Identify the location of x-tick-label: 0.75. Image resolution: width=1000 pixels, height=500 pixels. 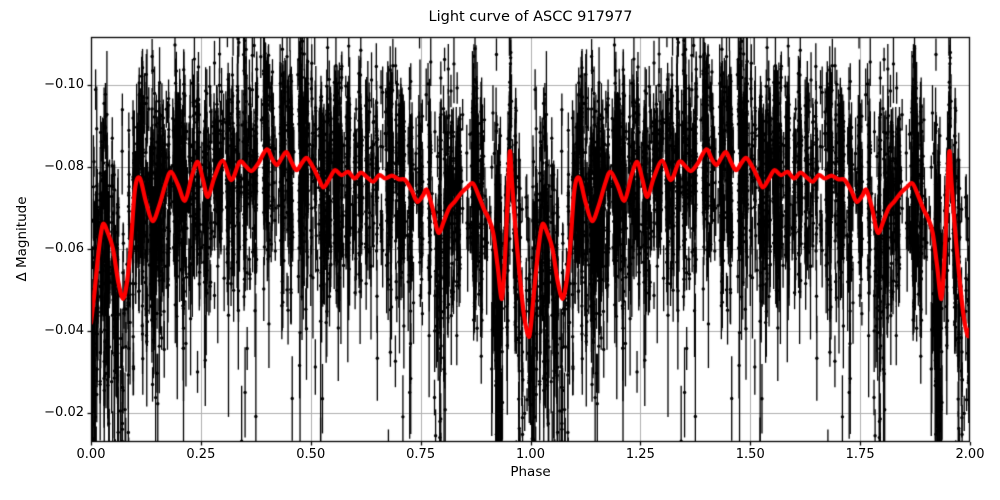
(421, 454).